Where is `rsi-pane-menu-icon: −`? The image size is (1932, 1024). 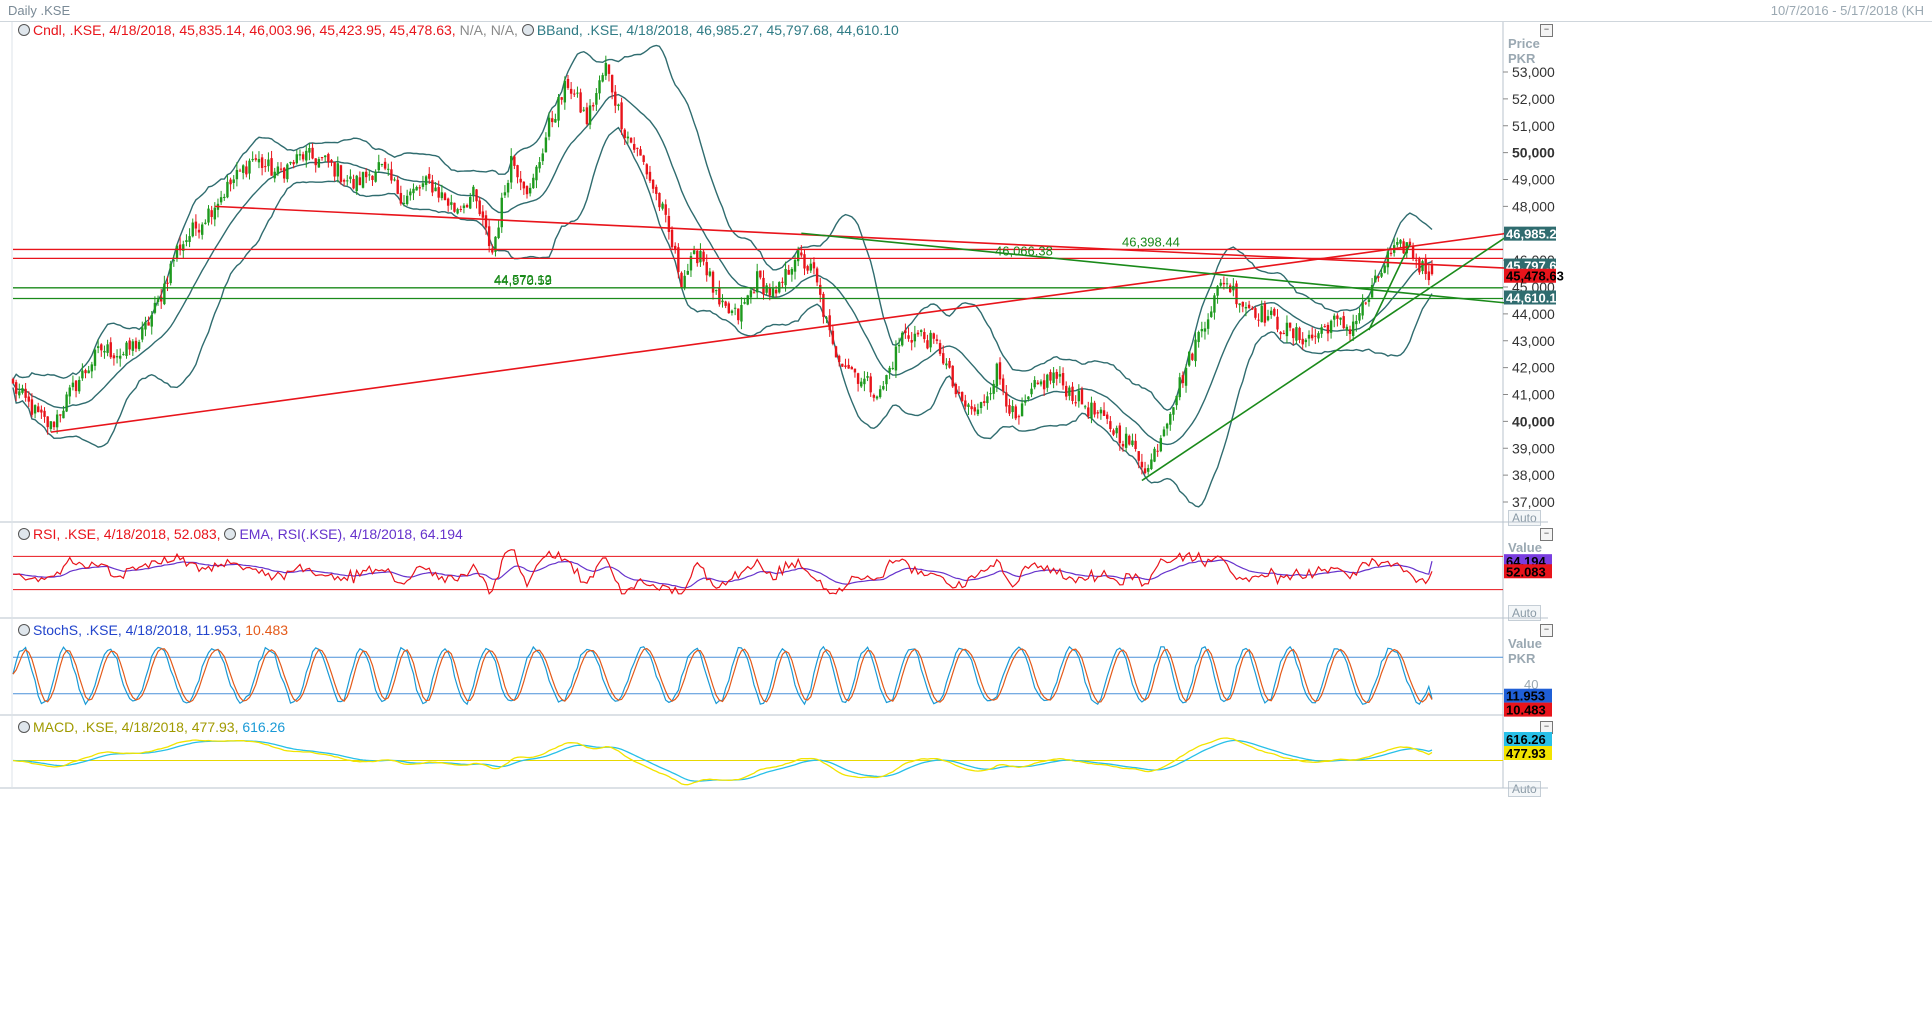 rsi-pane-menu-icon: − is located at coordinates (1546, 534).